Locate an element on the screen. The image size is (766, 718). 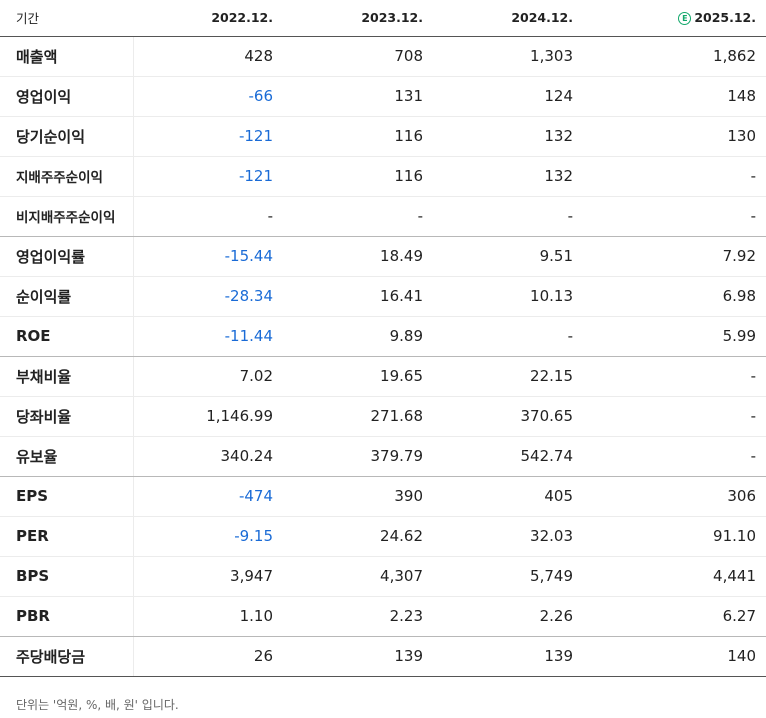
row-label: BPS is located at coordinates (67, 576).